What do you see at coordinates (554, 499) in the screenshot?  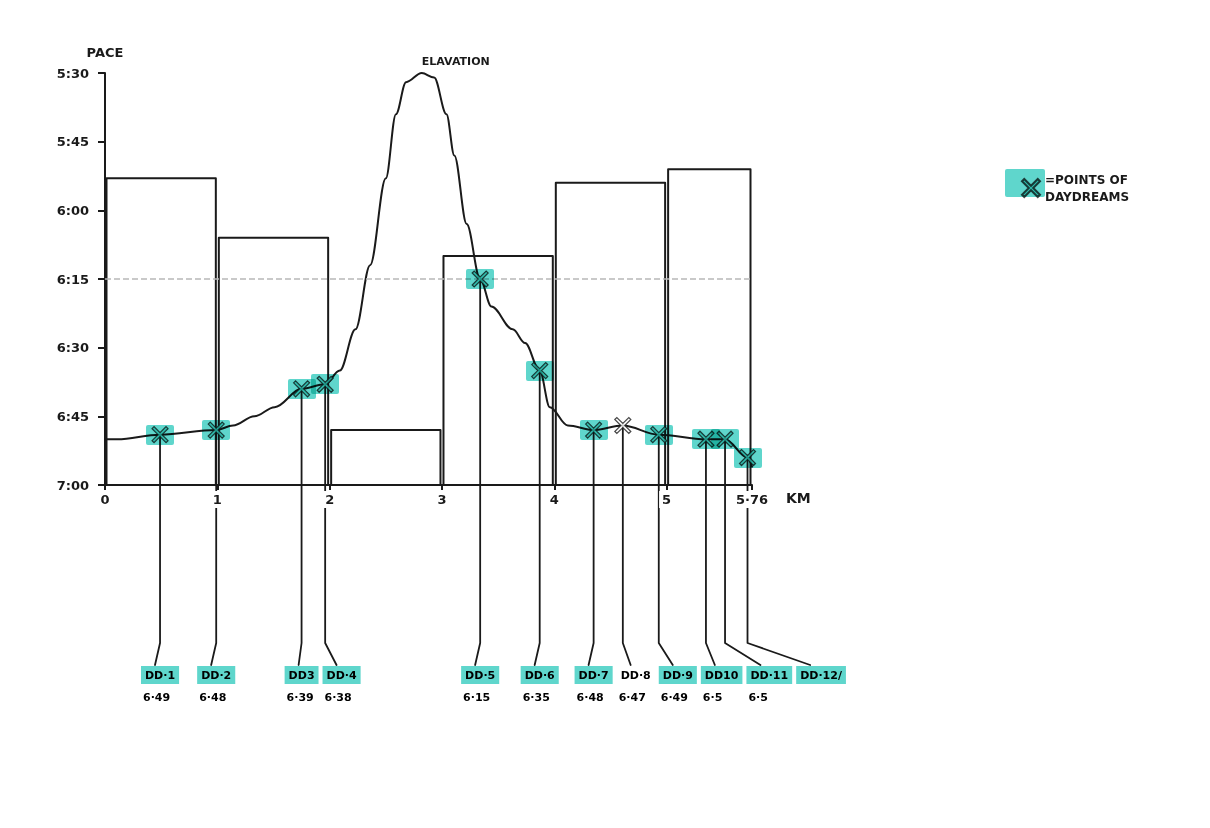 I see `x-tick-label: 4` at bounding box center [554, 499].